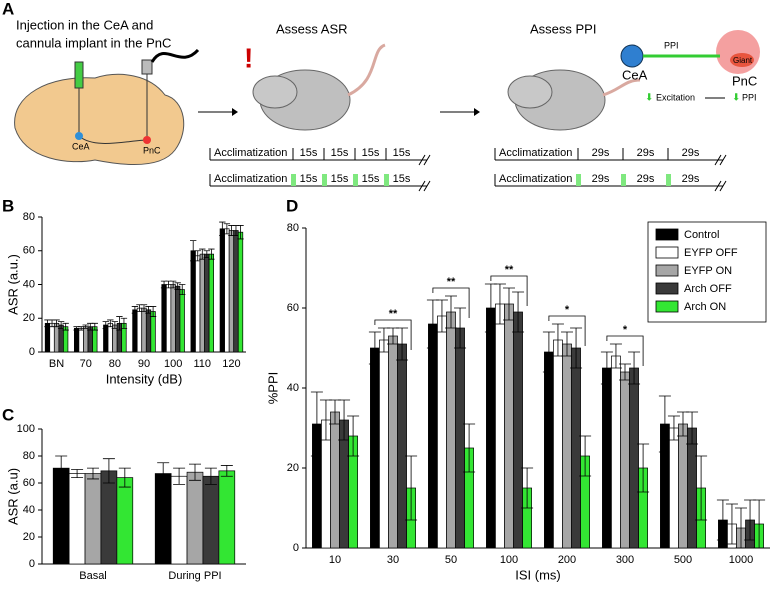  What do you see at coordinates (738, 52) in the screenshot?
I see `pnc-node` at bounding box center [738, 52].